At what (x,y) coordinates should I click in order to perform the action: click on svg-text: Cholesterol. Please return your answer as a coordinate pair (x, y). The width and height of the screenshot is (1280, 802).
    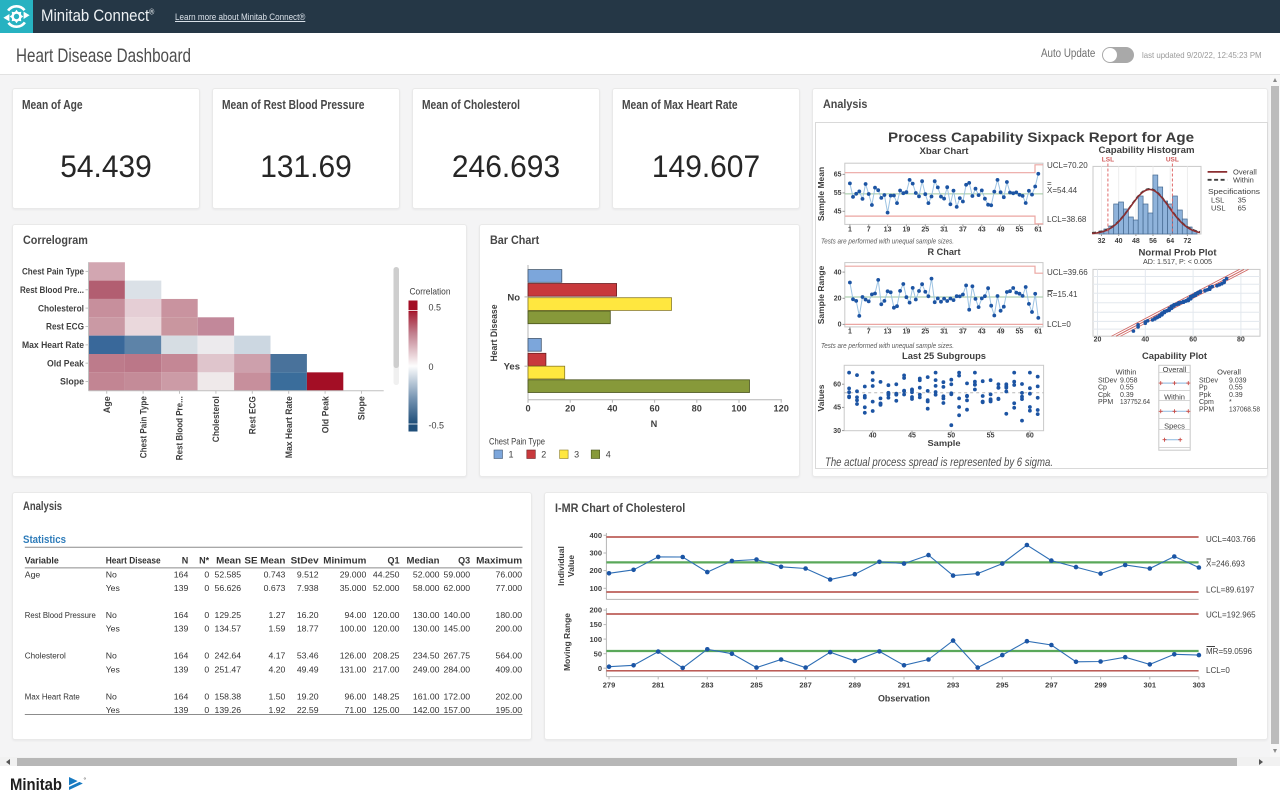
    Looking at the image, I should click on (61, 308).